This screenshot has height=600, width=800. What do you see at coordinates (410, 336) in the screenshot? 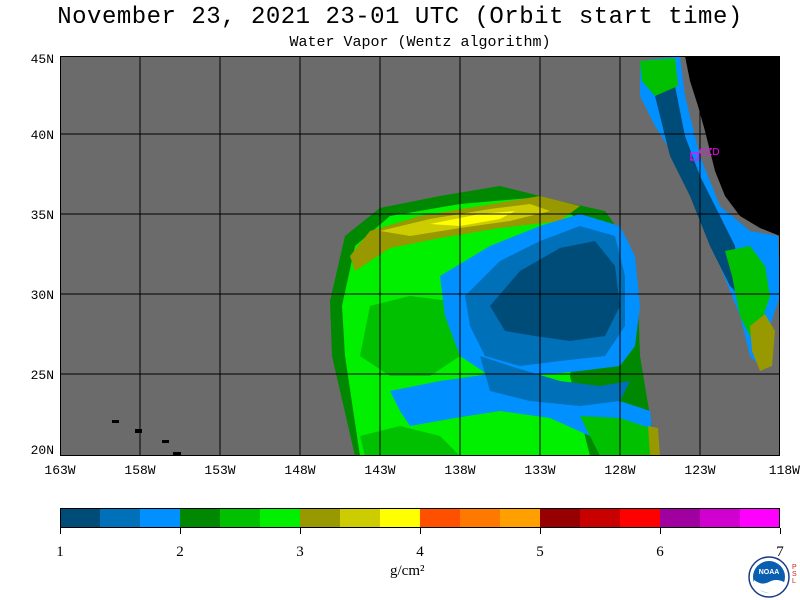
I see `swath-band-green-lower` at bounding box center [410, 336].